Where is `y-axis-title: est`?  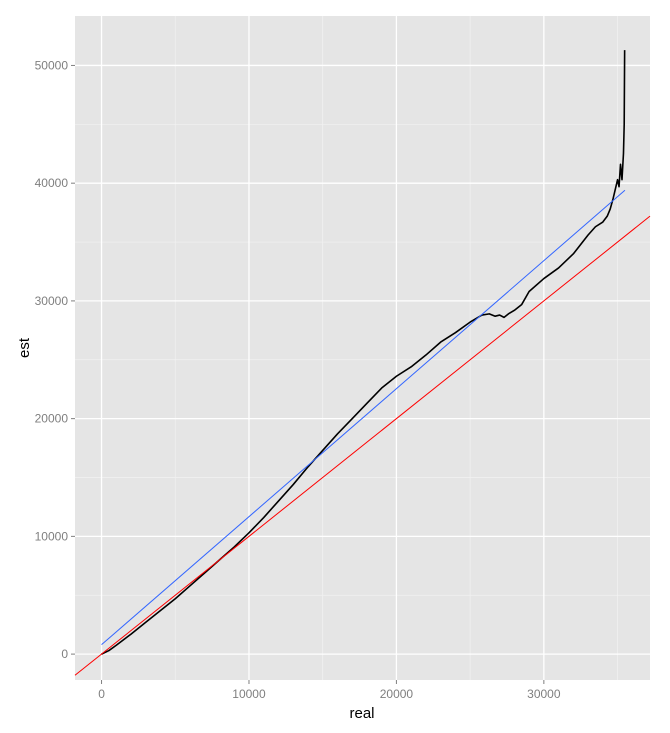 y-axis-title: est is located at coordinates (24, 347).